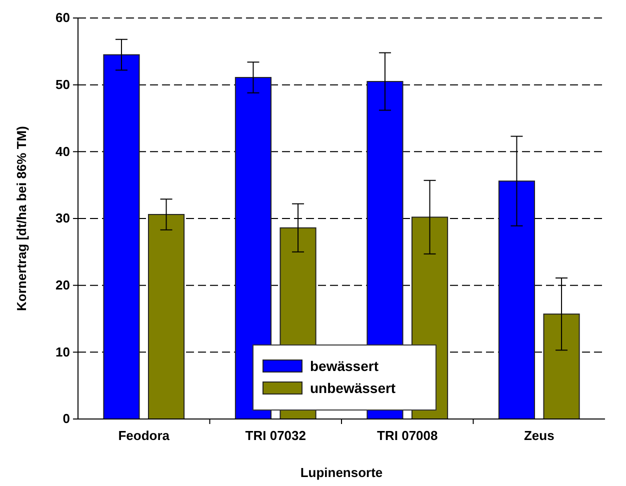 This screenshot has height=486, width=626. I want to click on legend-label: unbewässert, so click(353, 388).